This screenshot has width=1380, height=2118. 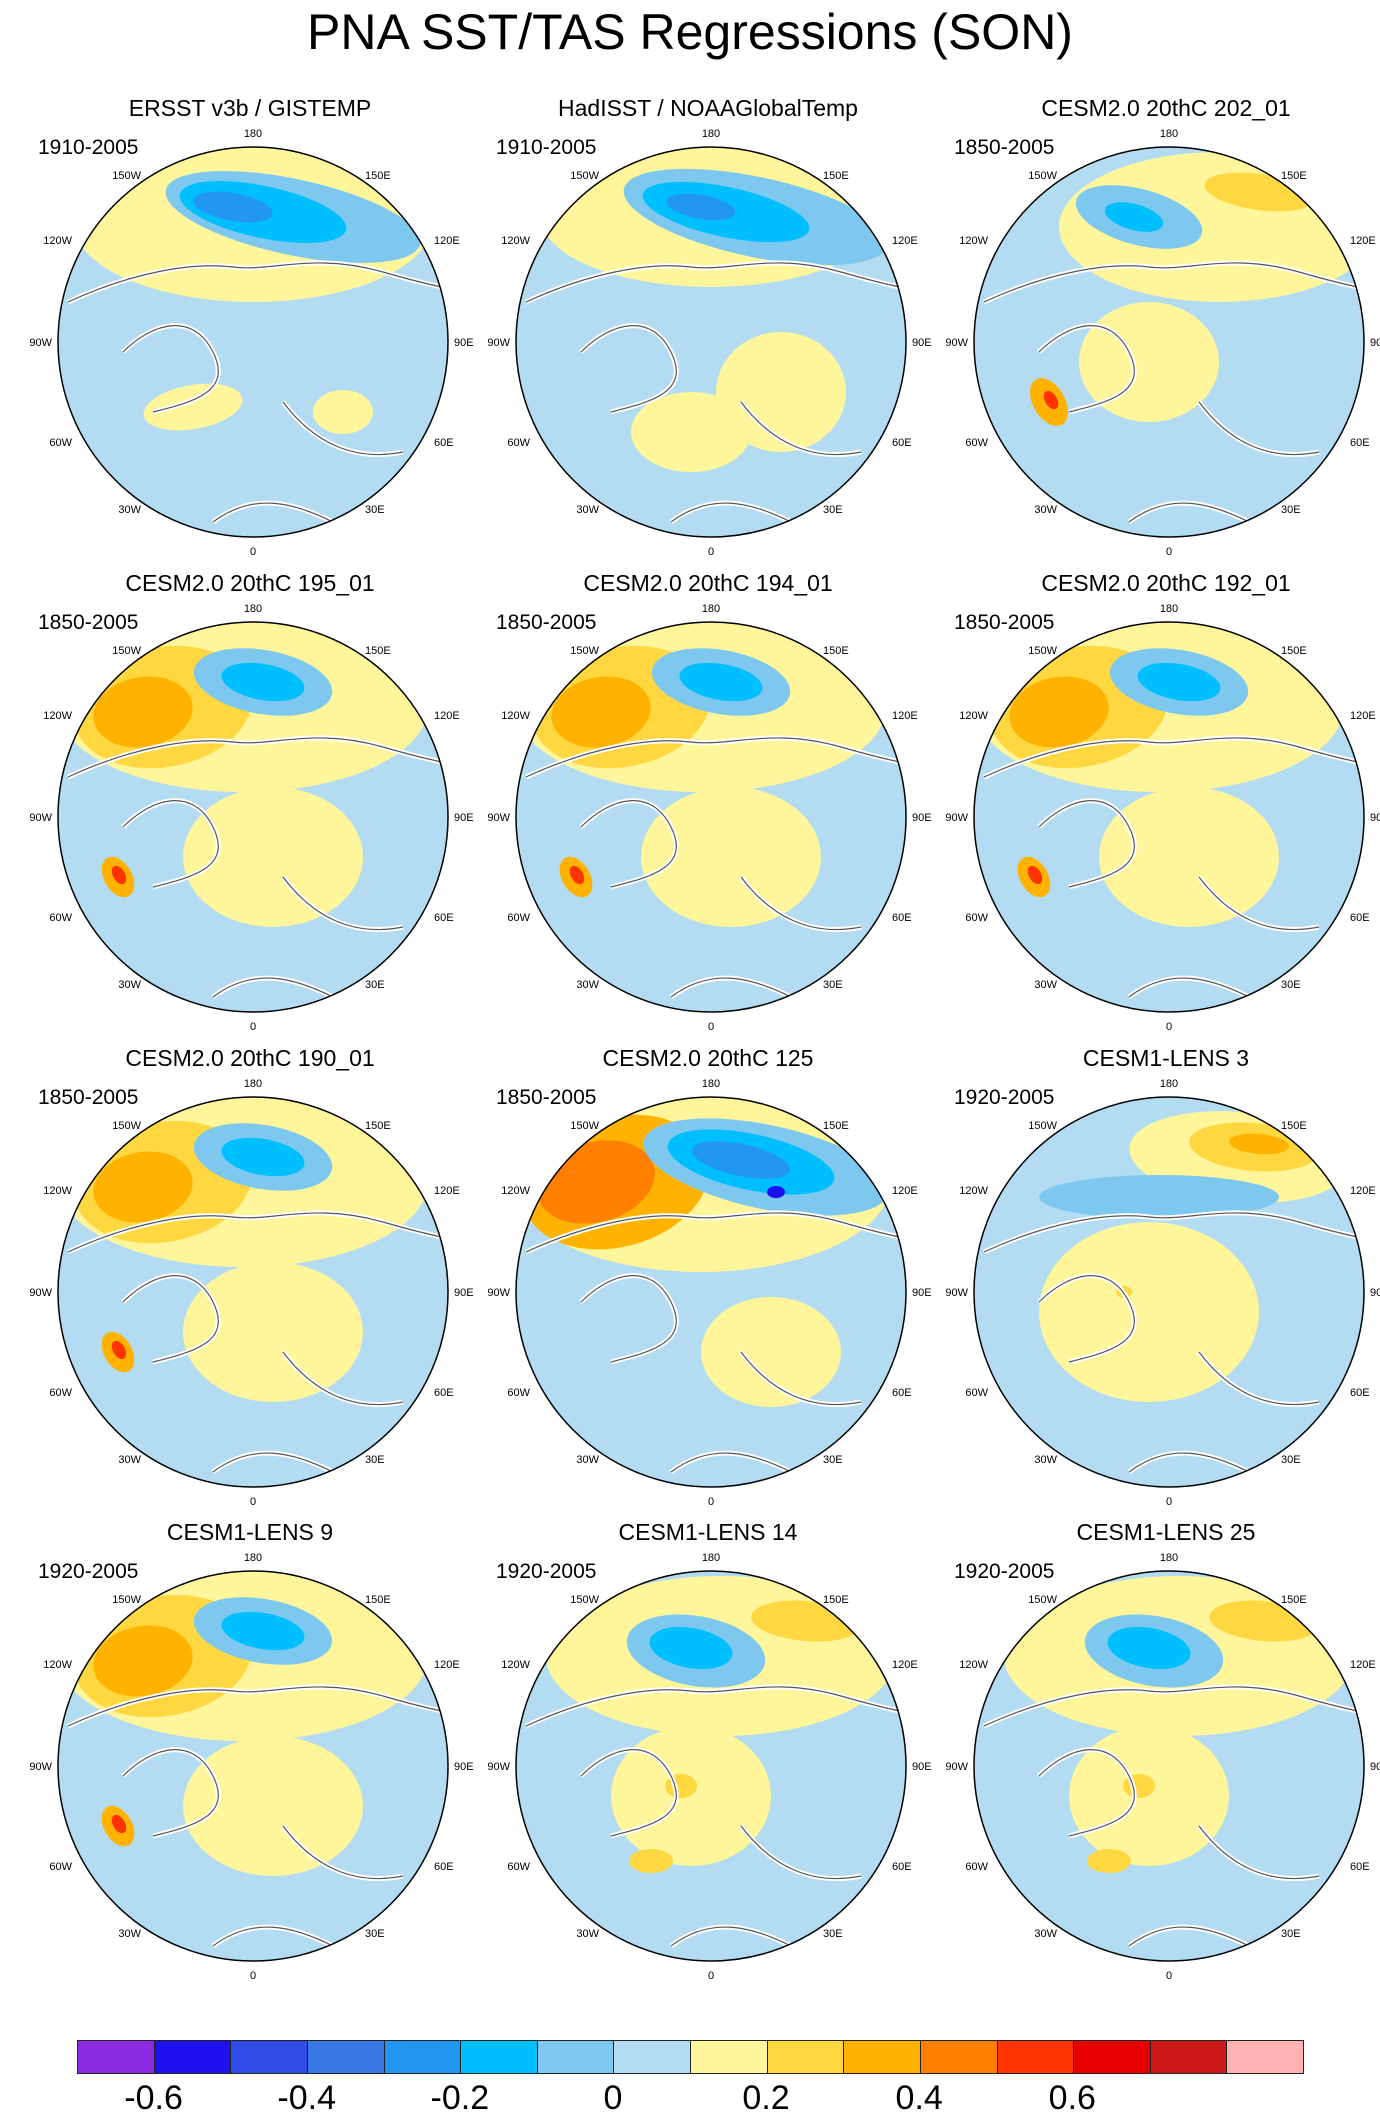 What do you see at coordinates (708, 108) in the screenshot?
I see `panel-title: HadISST / NOAAGlobalTemp` at bounding box center [708, 108].